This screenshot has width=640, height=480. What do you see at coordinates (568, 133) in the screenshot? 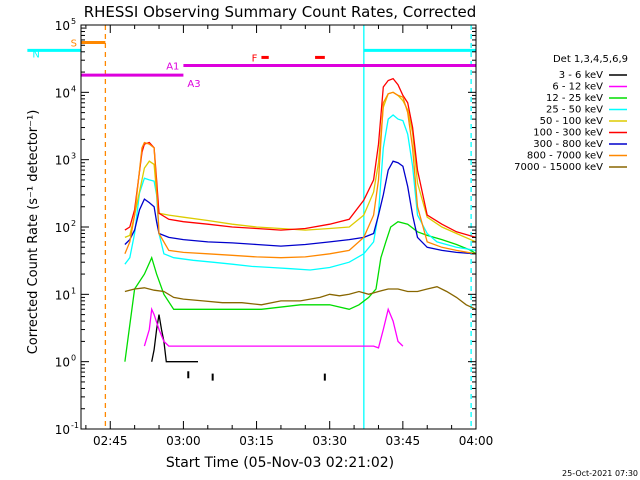
I see `legend-label: 100 - 300 keV` at bounding box center [568, 133].